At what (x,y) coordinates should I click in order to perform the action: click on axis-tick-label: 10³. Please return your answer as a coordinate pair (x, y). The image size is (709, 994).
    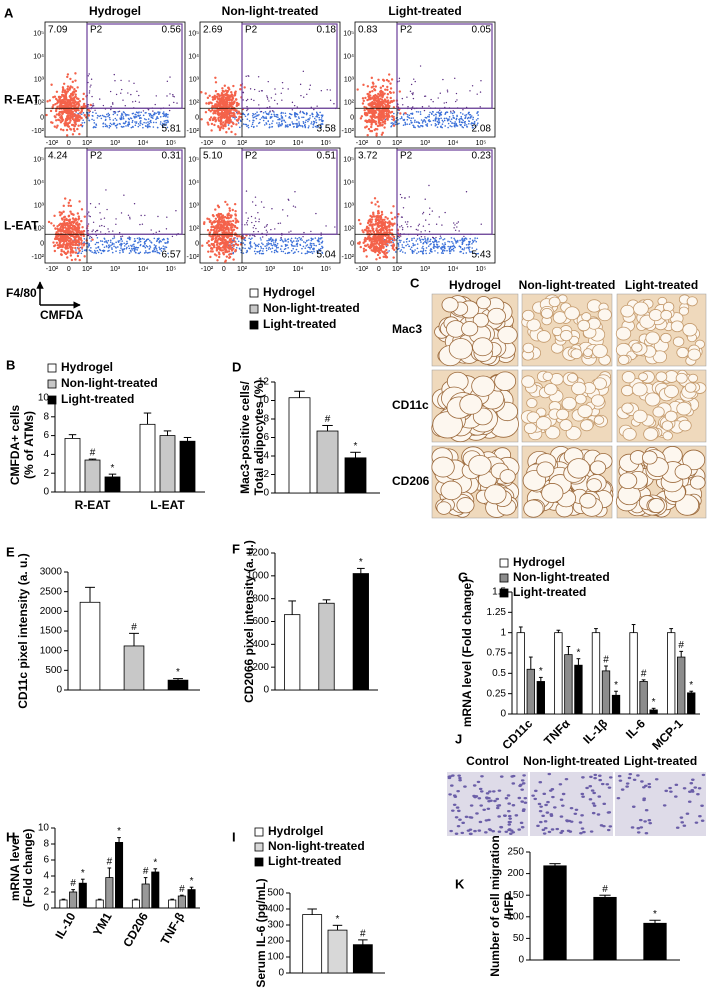
    Looking at the image, I should click on (425, 143).